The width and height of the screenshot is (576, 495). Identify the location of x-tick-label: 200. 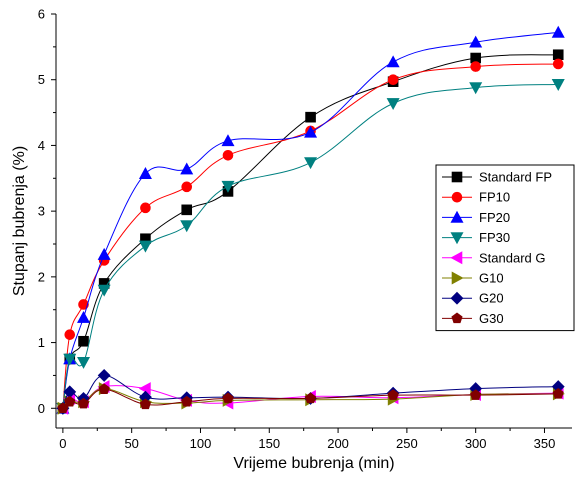
(338, 443).